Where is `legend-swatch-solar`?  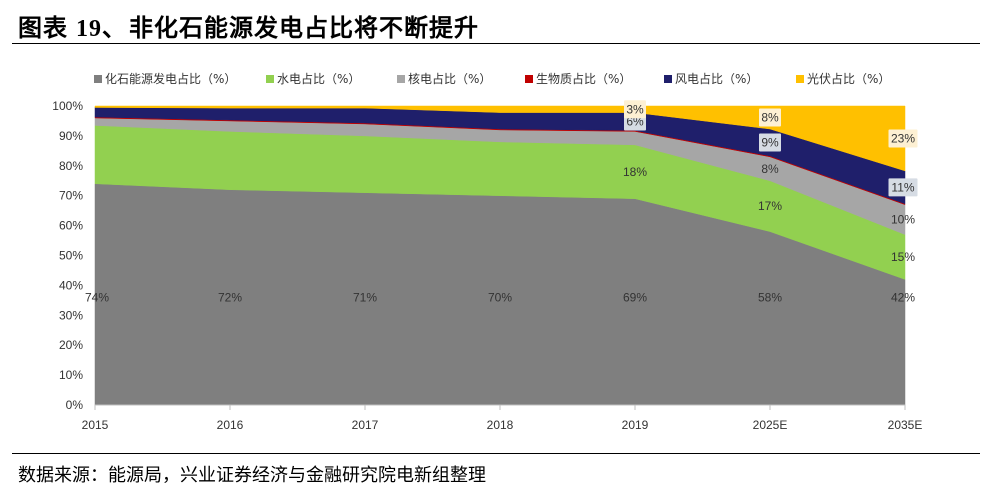 legend-swatch-solar is located at coordinates (800, 79).